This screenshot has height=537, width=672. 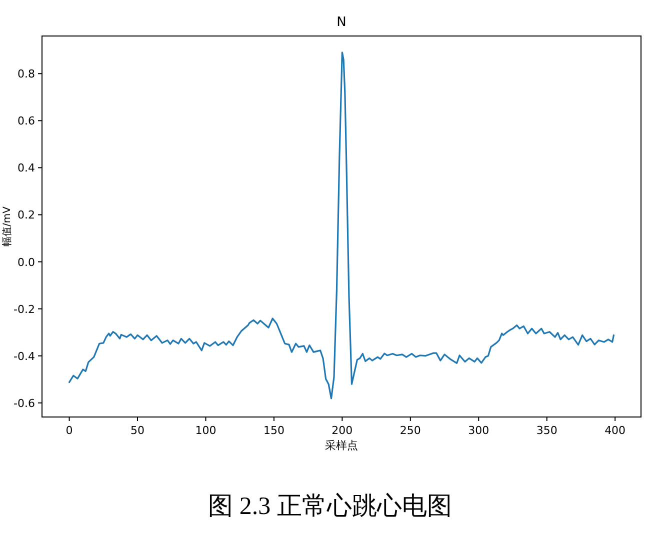 What do you see at coordinates (24, 356) in the screenshot?
I see `y-tick-label: -0.4` at bounding box center [24, 356].